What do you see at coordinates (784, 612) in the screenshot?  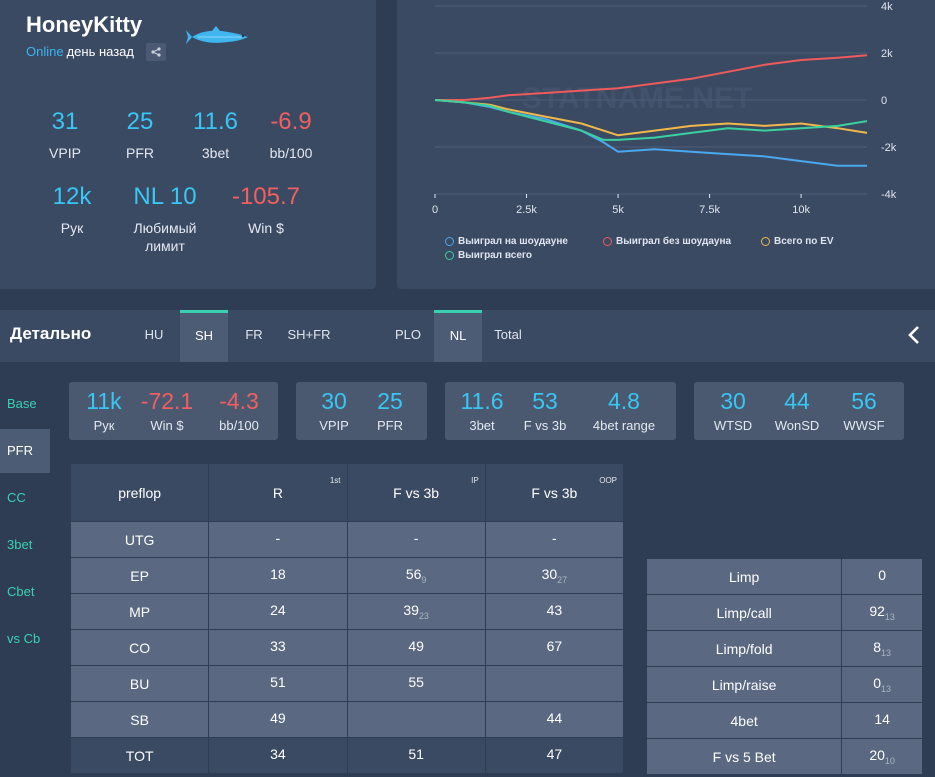 I see `table-row: Limp/call 9213` at bounding box center [784, 612].